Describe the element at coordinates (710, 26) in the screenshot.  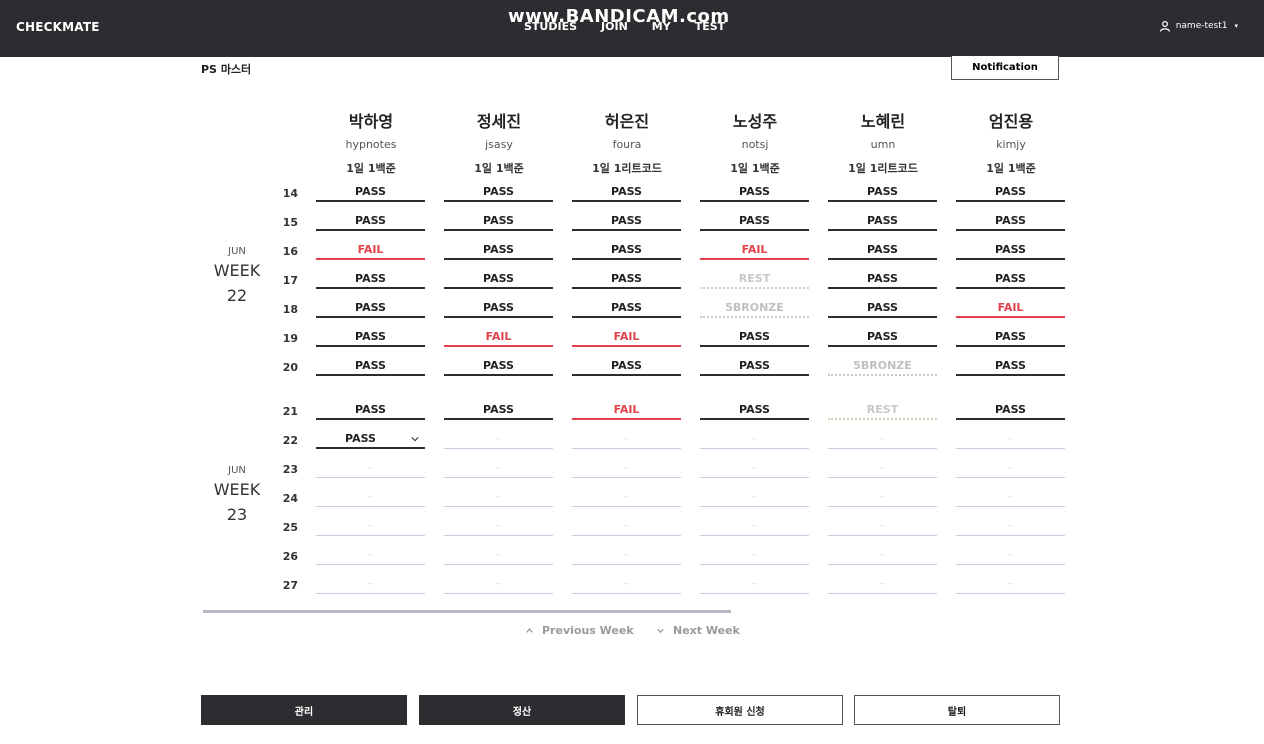
I see `nav-test: TEST` at that location.